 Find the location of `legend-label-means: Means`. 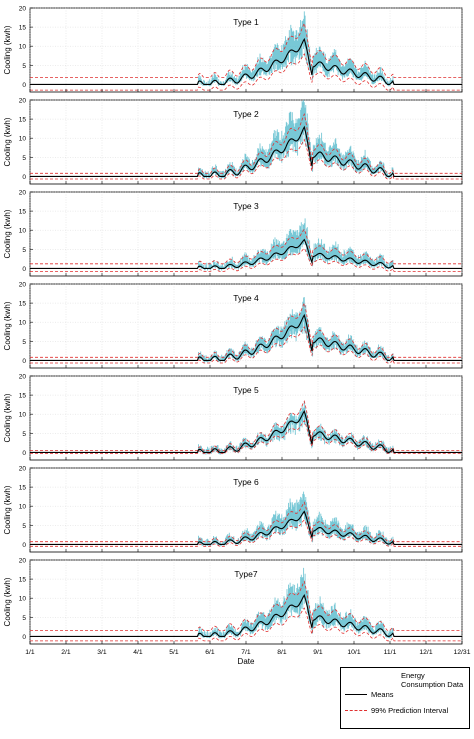

legend-label-means: Means is located at coordinates (382, 694).